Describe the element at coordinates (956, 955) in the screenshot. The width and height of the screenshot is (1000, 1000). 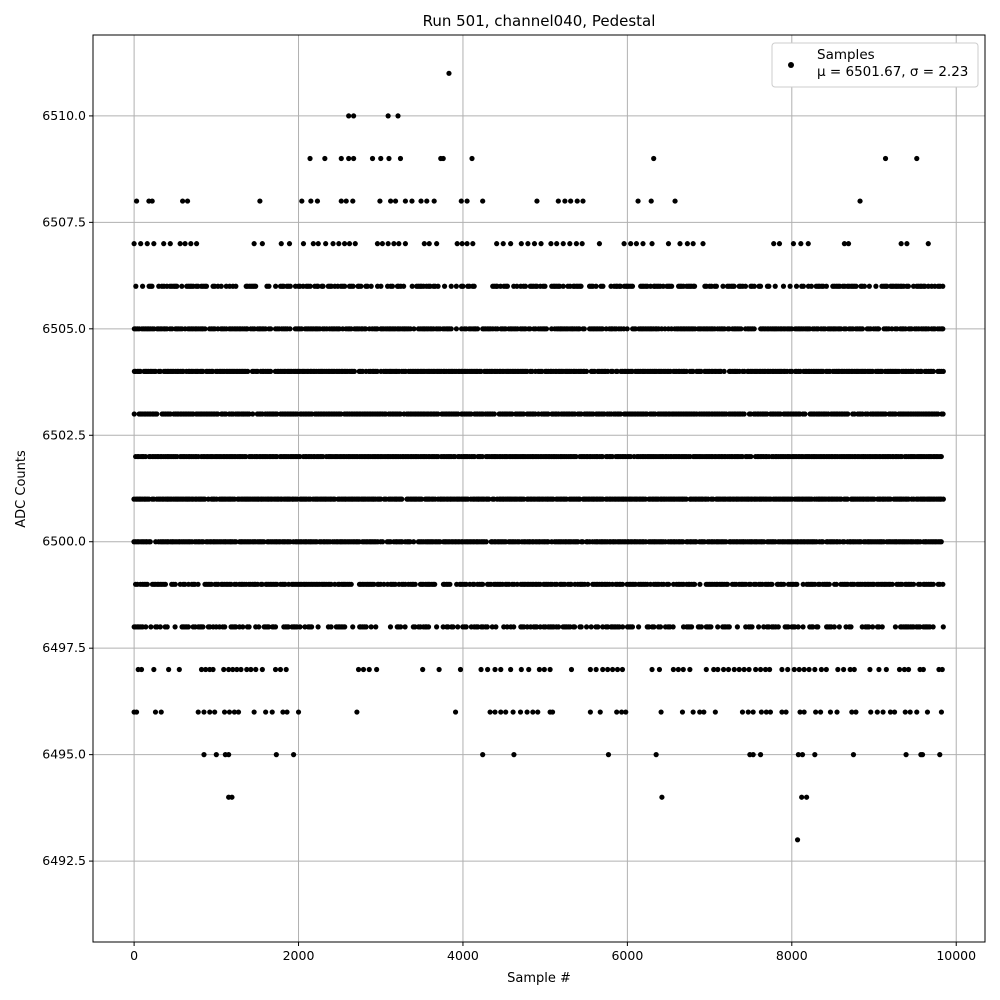
I see `x-tick-label: 10000` at that location.